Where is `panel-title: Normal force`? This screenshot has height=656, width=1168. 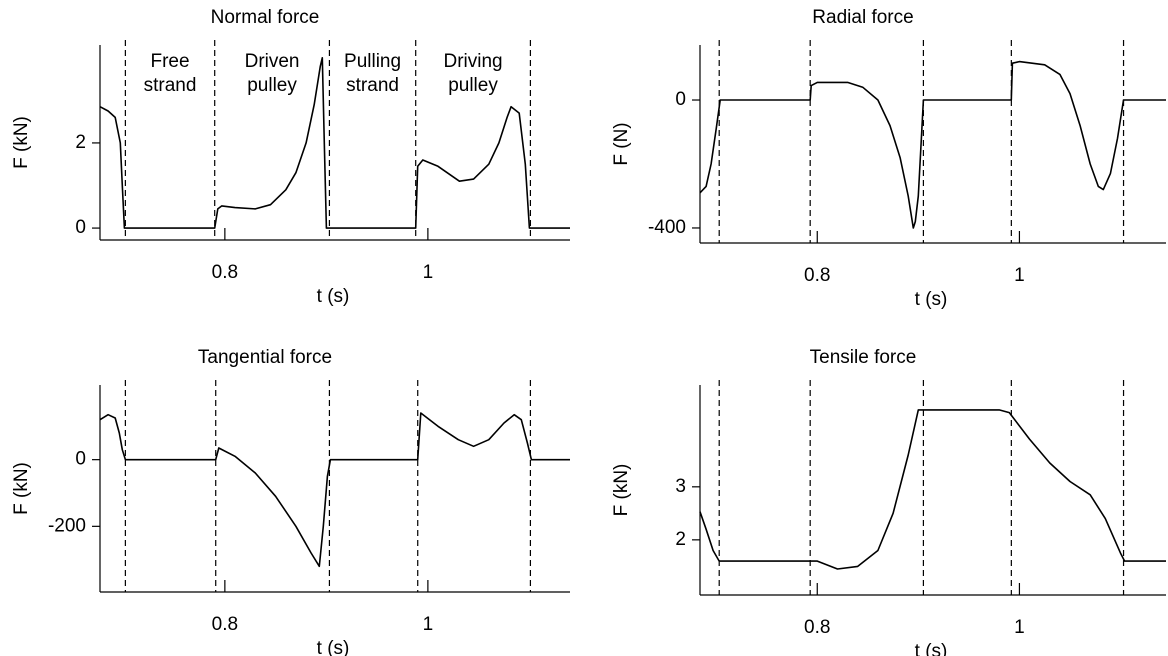
panel-title: Normal force is located at coordinates (265, 17).